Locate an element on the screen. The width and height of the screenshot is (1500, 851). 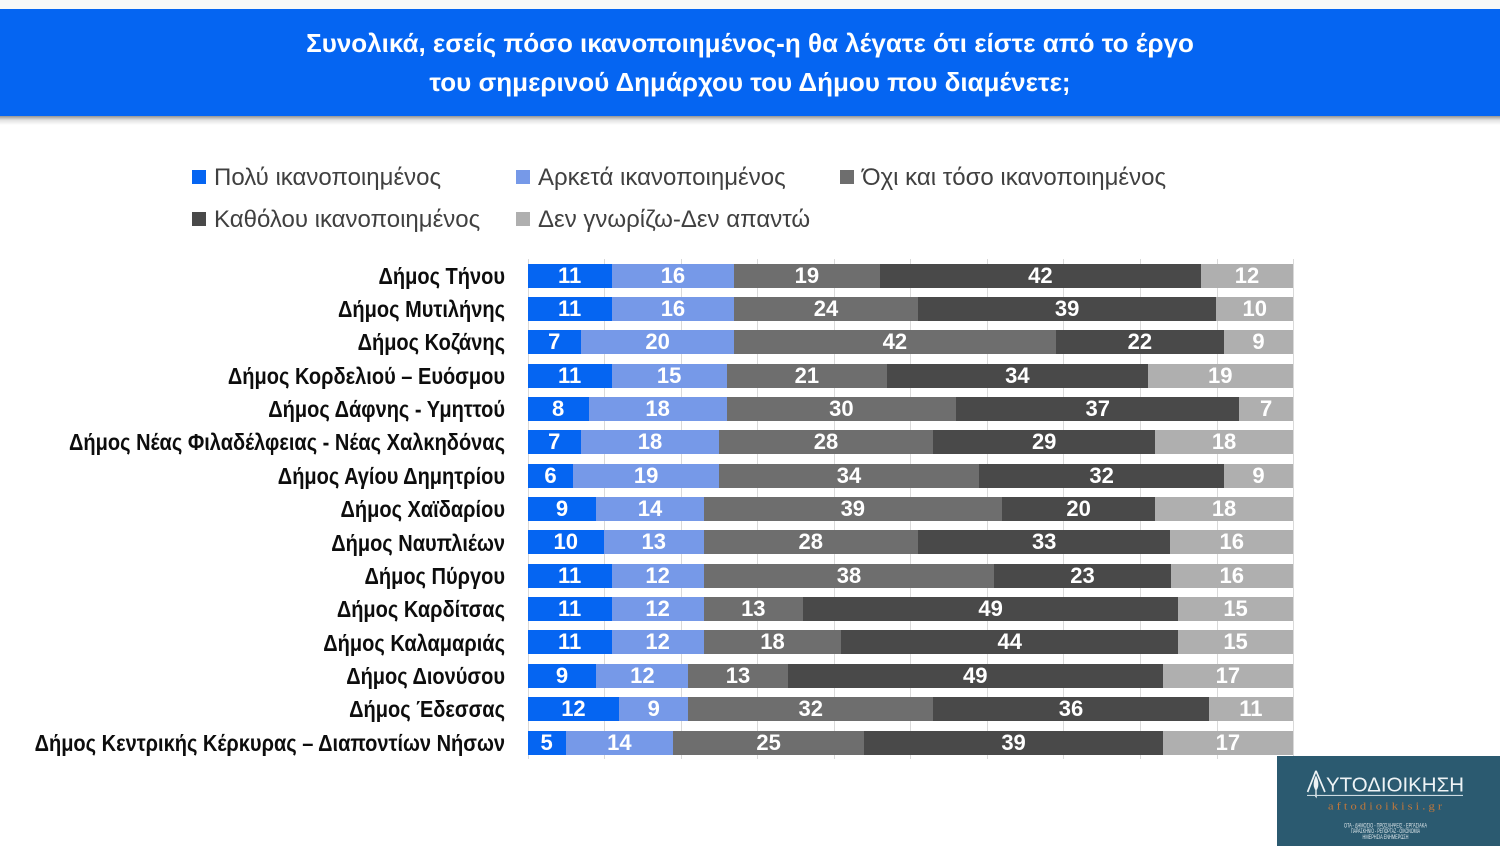
svg-text:ΠΑΡΑΣΚΗΝΙΟ - ΡΕΠΟΡΤΑΖ - ΟΙΚΟΝΟ: ΠΑΡΑΣΚΗΝΙΟ - ΡΕΠΟΡΤΑΖ - ΟΙΚΟΝΟΜΙΑ is located at coordinates (1386, 831).